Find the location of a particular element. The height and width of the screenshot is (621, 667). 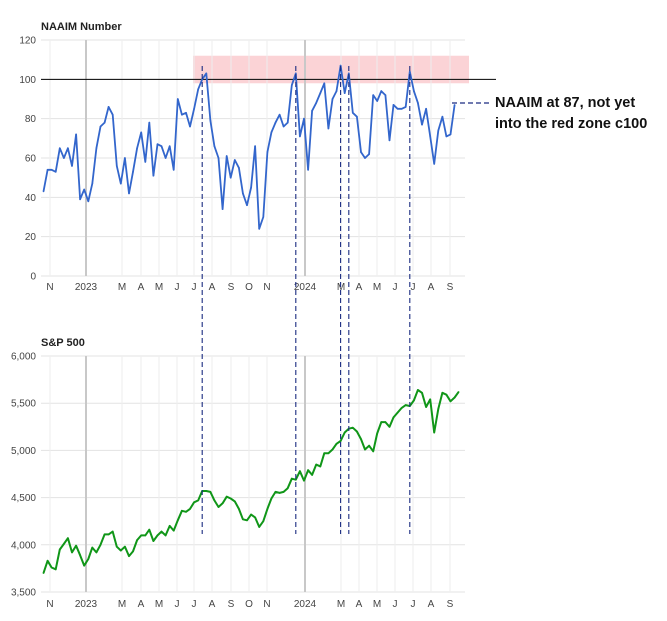

naaim-x-tick-label: M is located at coordinates (341, 287).